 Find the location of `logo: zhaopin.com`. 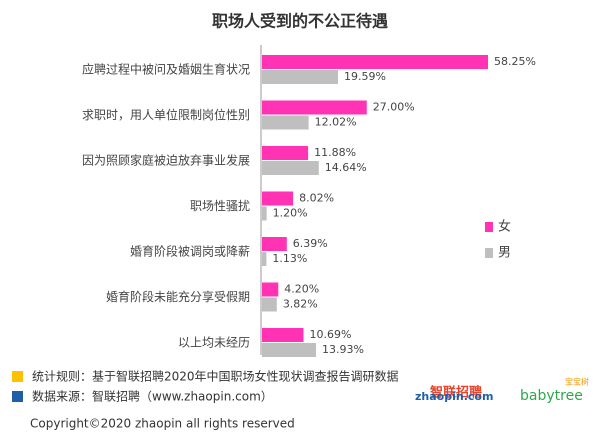

logo: zhaopin.com is located at coordinates (454, 396).